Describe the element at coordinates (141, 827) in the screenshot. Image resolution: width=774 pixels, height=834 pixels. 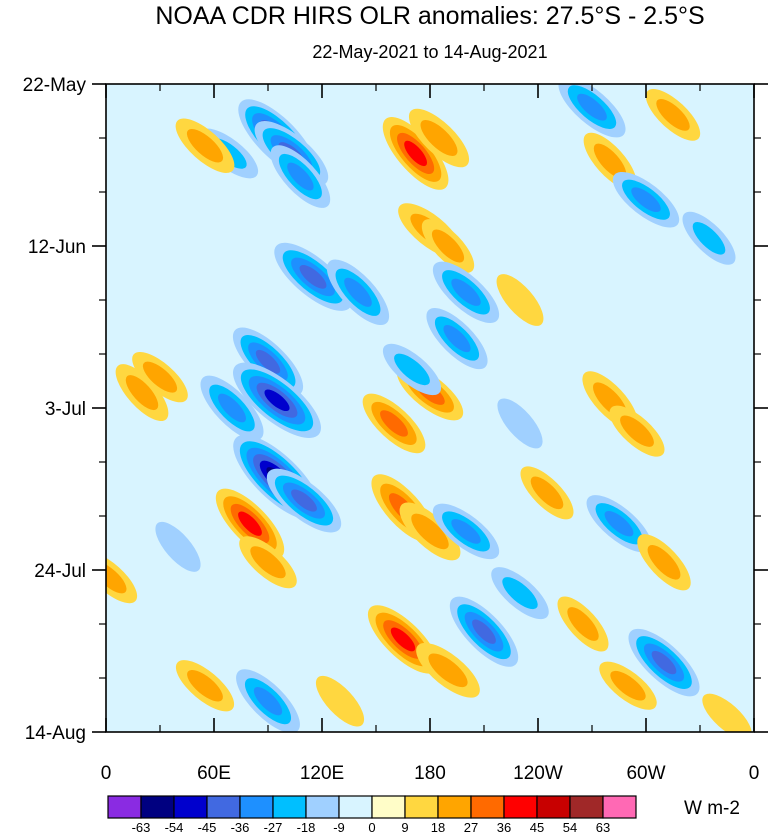
I see `colorbar-label: -63` at that location.